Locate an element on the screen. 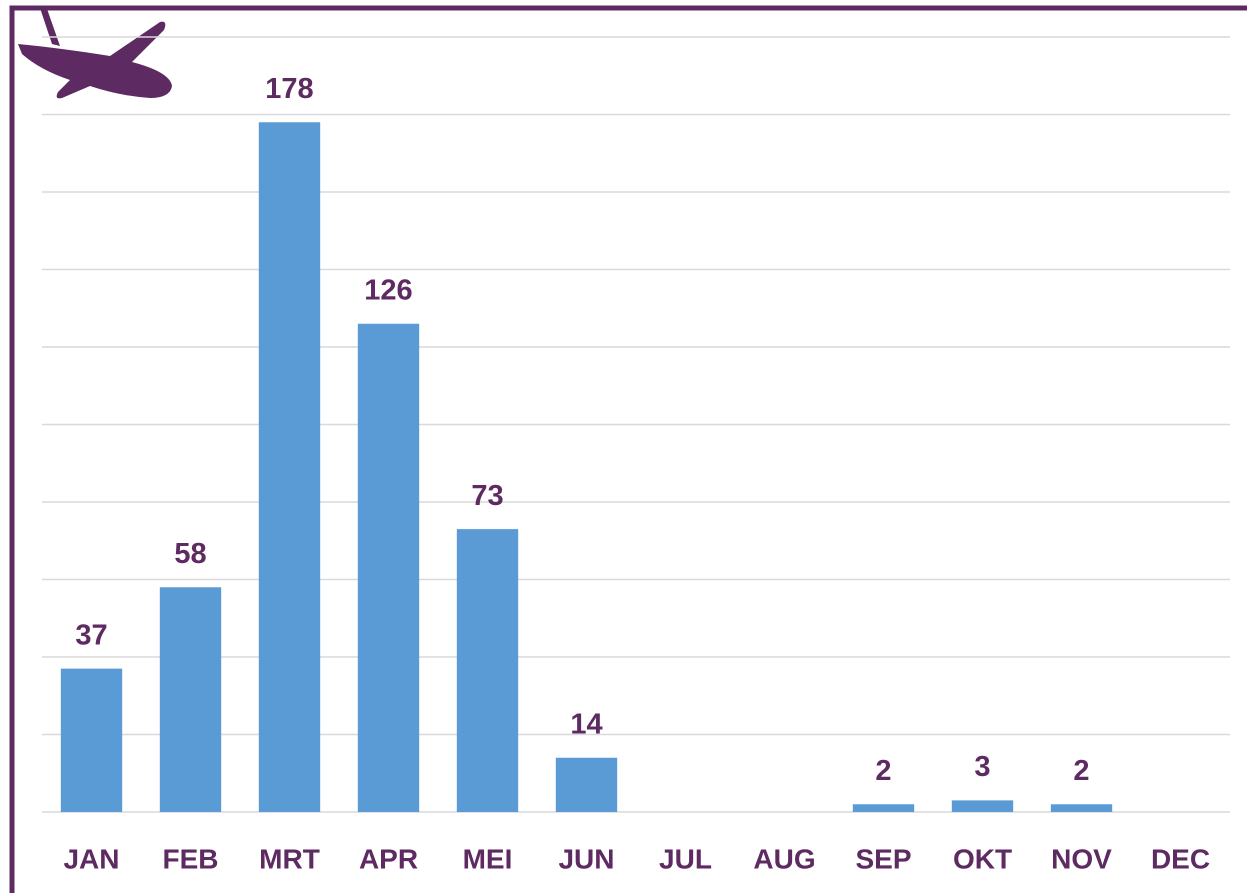 This screenshot has height=893, width=1247. x-tick-label: APR is located at coordinates (388, 858).